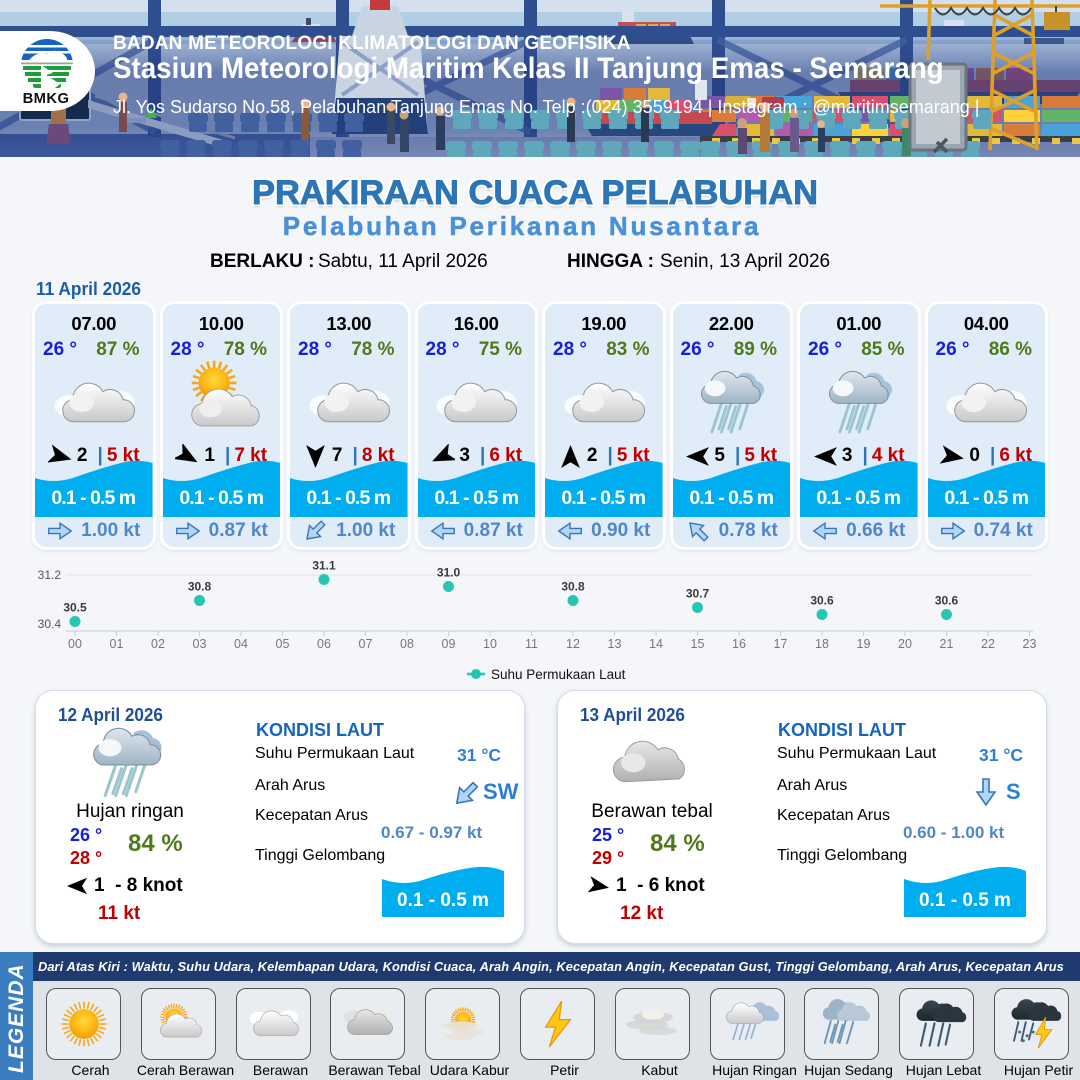 Image resolution: width=1080 pixels, height=1080 pixels. Describe the element at coordinates (50, 575) in the screenshot. I see `svg-text: 31.2` at that location.